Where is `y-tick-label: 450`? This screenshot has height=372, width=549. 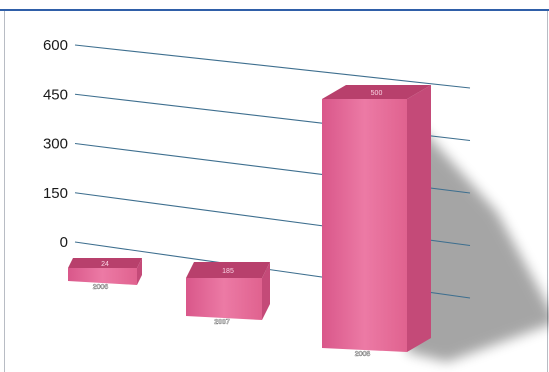 y-tick-label: 450 is located at coordinates (55, 94).